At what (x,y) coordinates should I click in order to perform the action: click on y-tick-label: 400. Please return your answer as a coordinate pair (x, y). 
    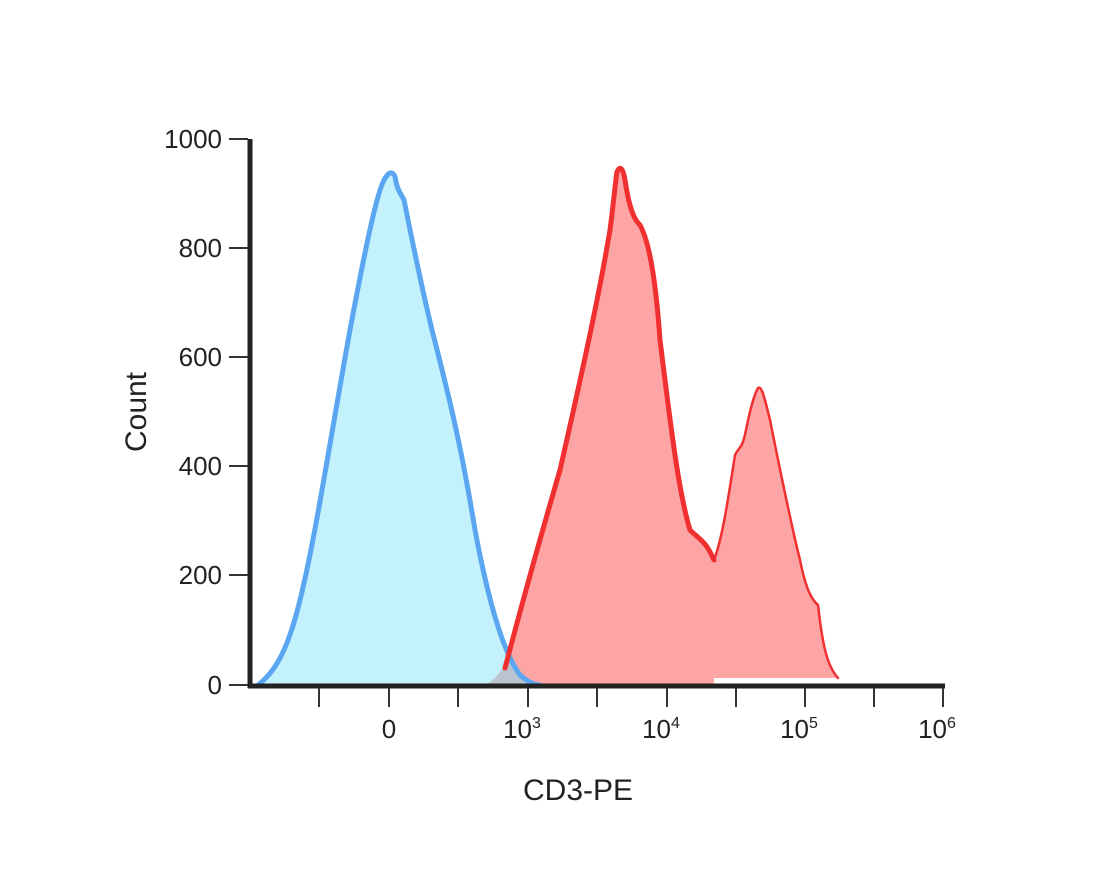
    Looking at the image, I should click on (200, 466).